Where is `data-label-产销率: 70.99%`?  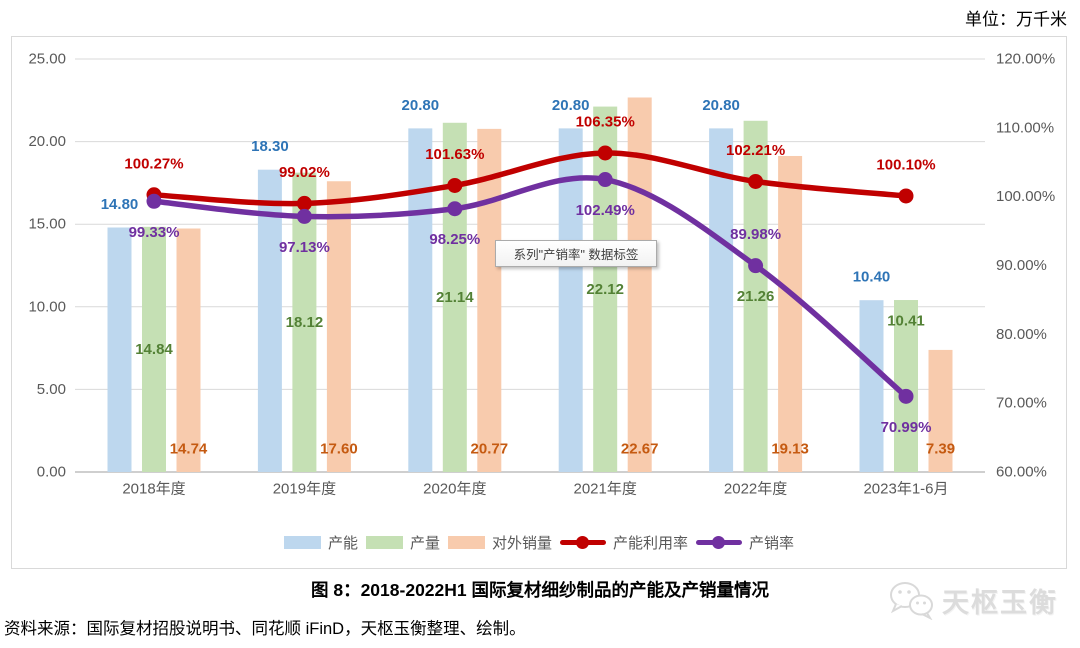
data-label-产销率: 70.99% is located at coordinates (906, 427).